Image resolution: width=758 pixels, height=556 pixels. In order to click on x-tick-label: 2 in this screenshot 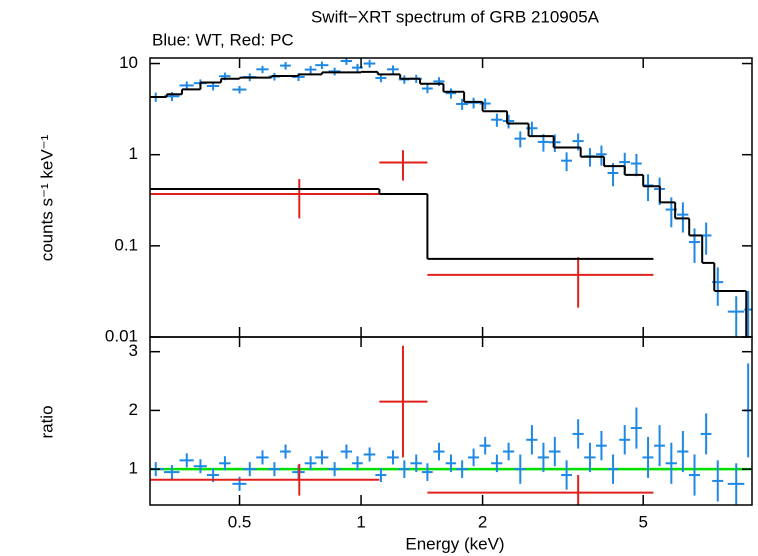, I will do `click(482, 521)`.